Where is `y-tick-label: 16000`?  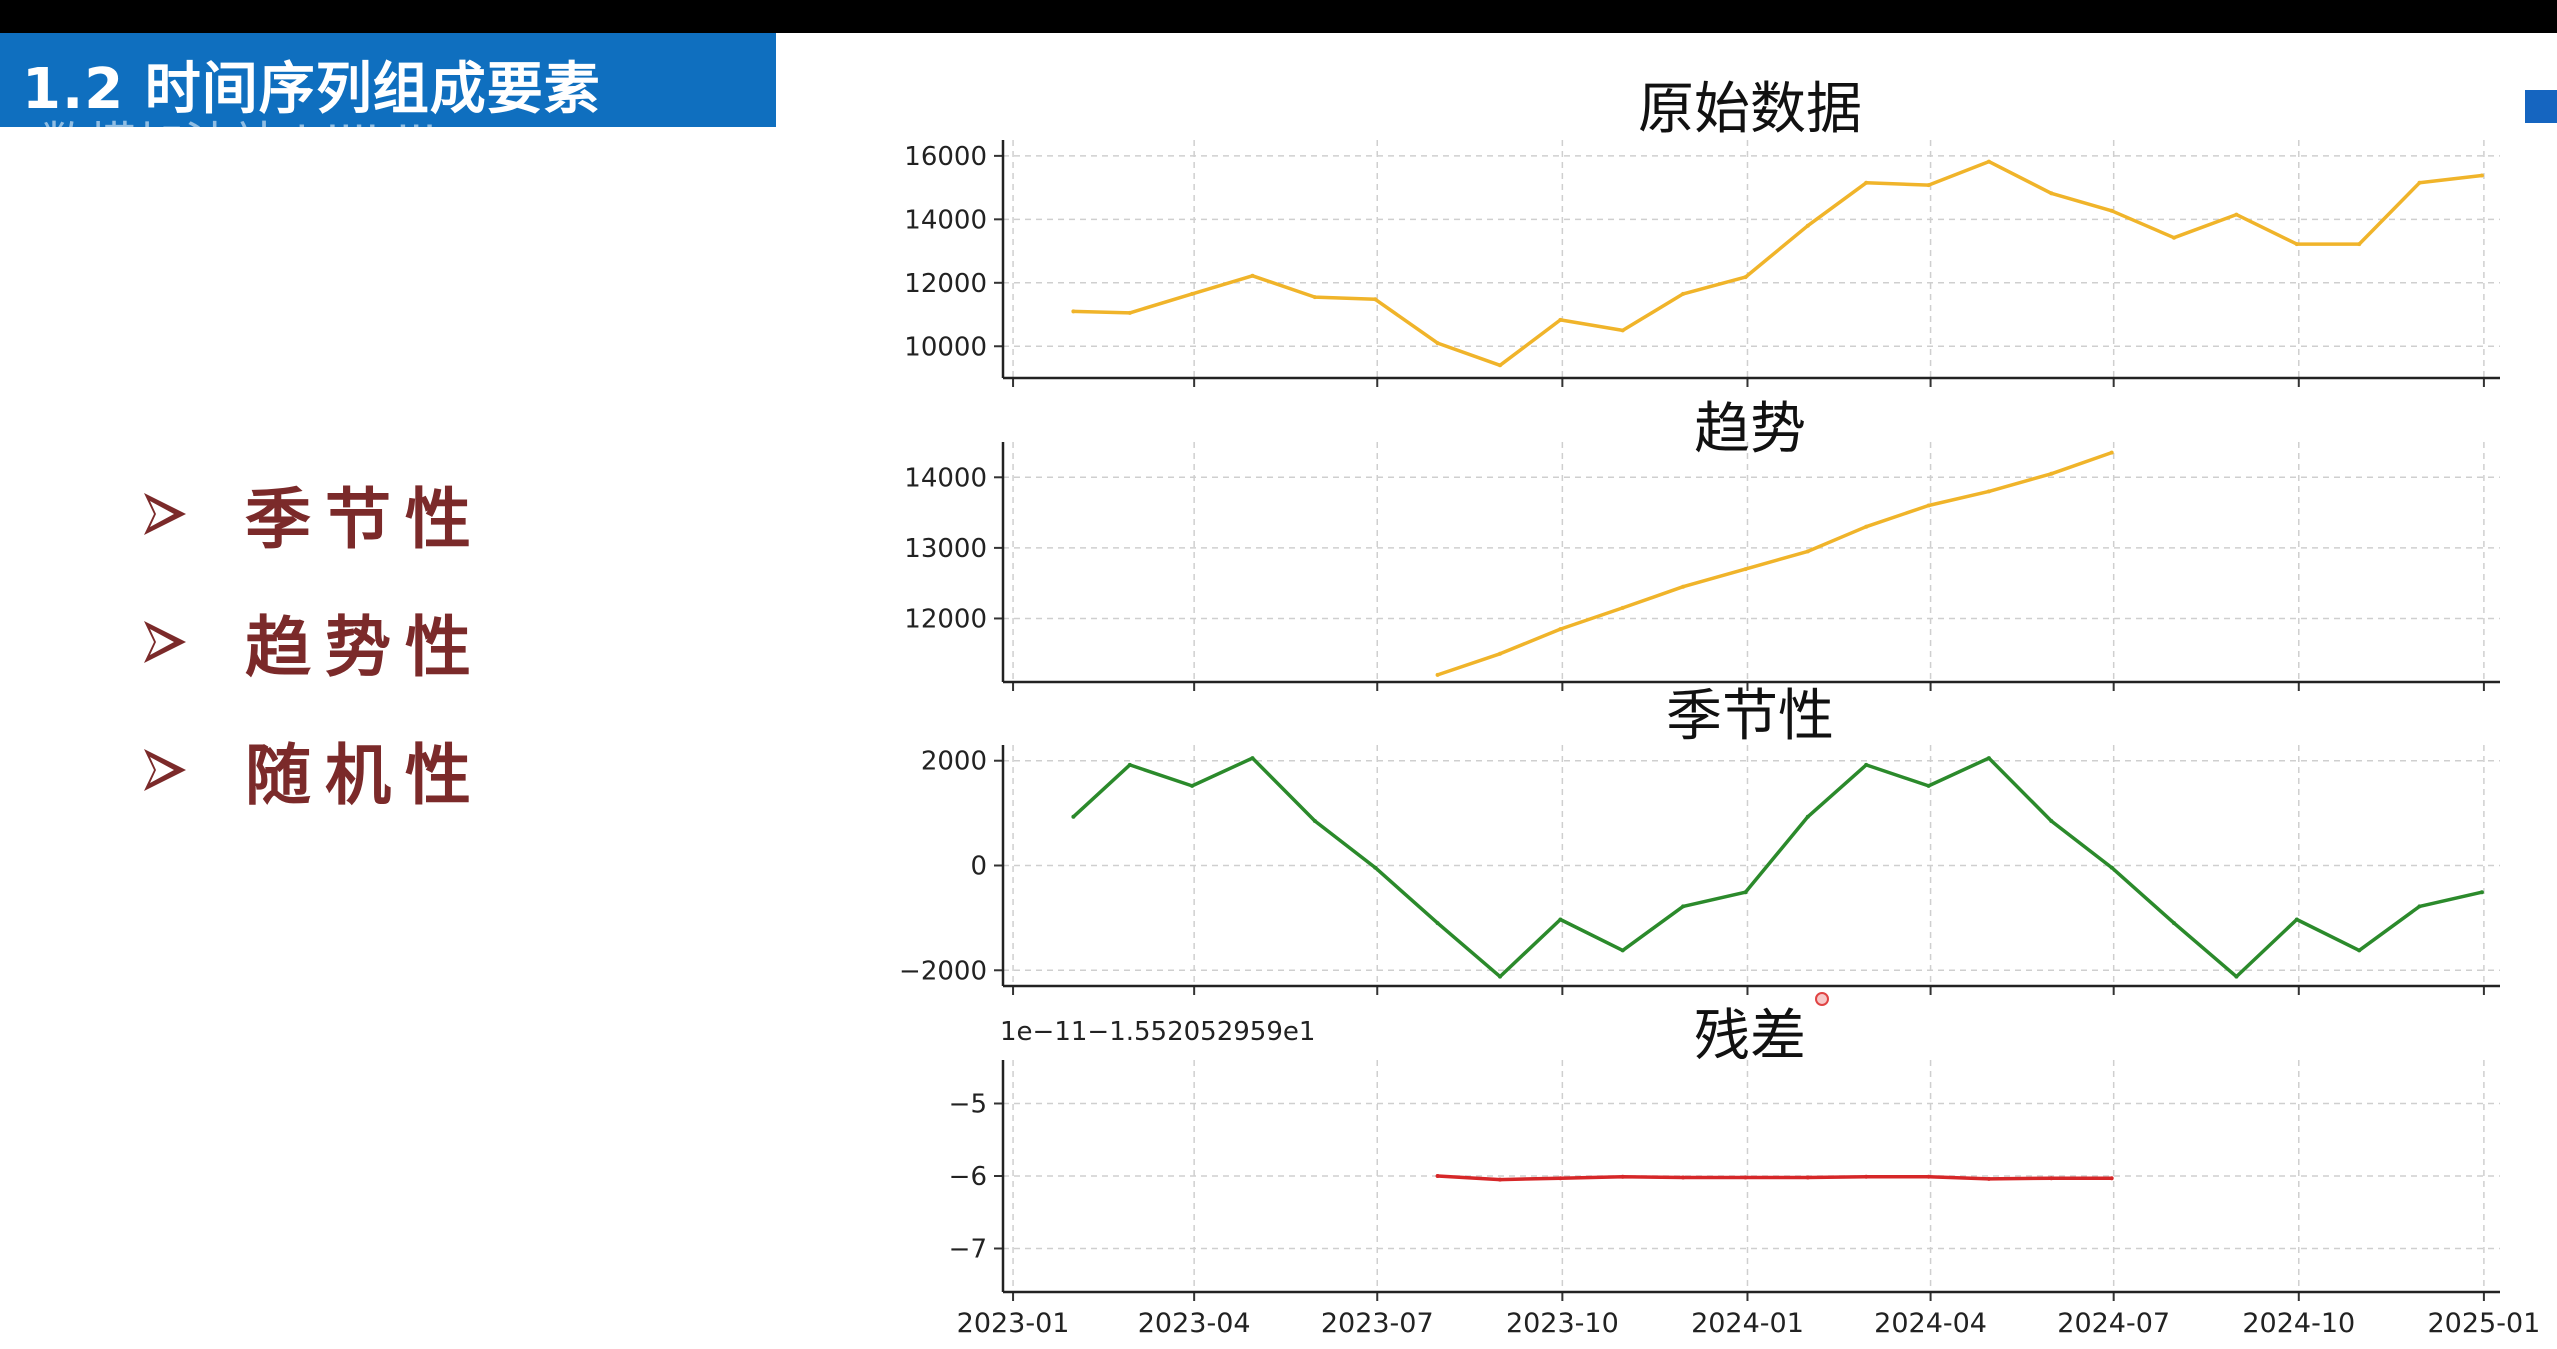
y-tick-label: 16000 is located at coordinates (945, 157).